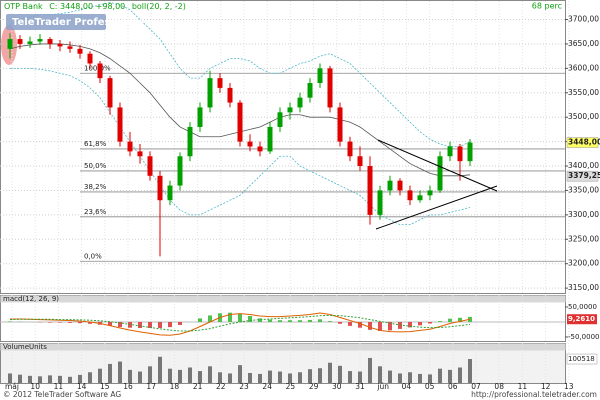  I want to click on x-tick-label: 25, so click(291, 386).